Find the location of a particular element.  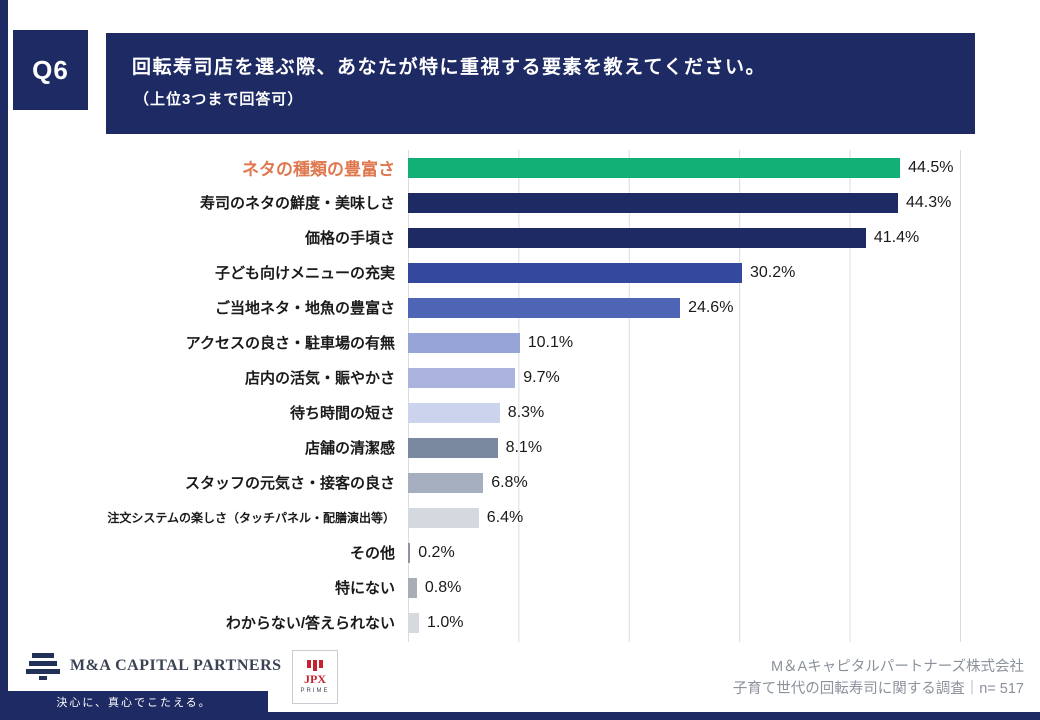

bar-track: 8.1% is located at coordinates (684, 447).